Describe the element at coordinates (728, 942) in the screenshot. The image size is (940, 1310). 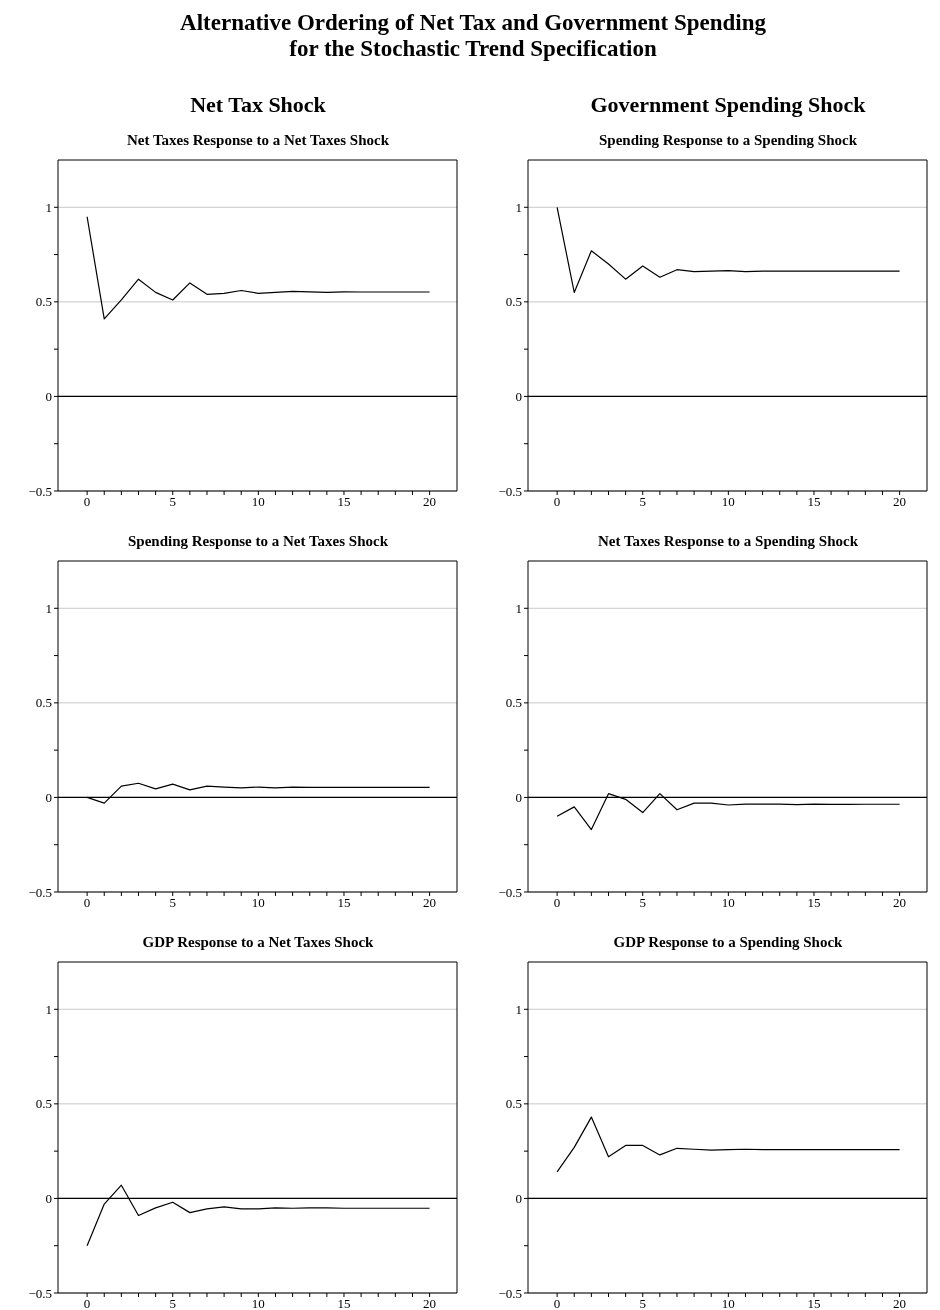
I see `chart-title: GDP Response to a Spending Shock` at that location.